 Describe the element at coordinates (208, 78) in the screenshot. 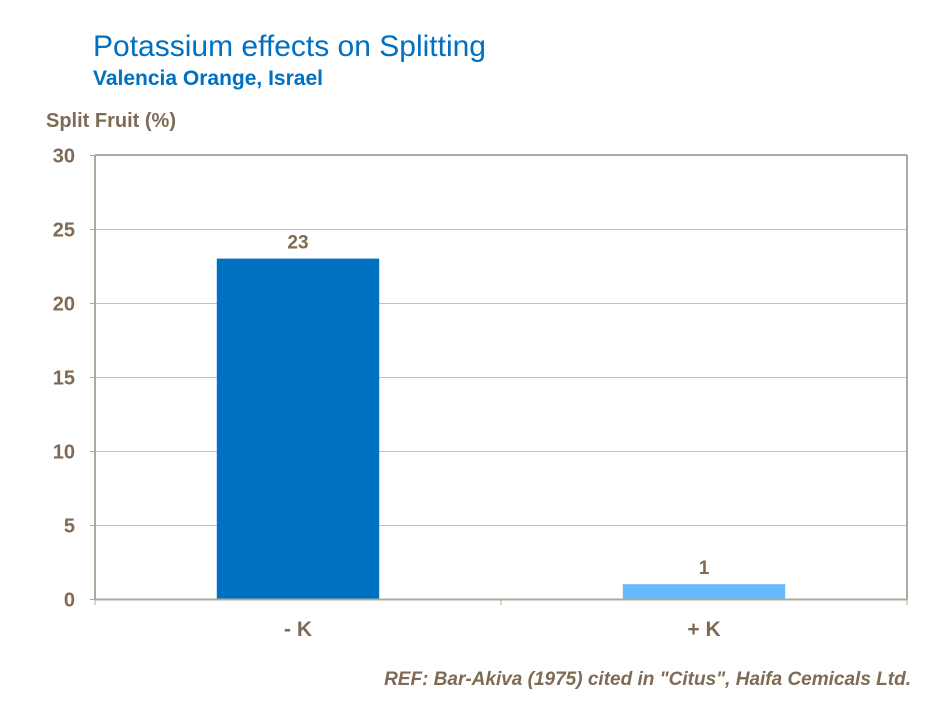

I see `chart-subtitle: Valencia Orange, Israel` at that location.